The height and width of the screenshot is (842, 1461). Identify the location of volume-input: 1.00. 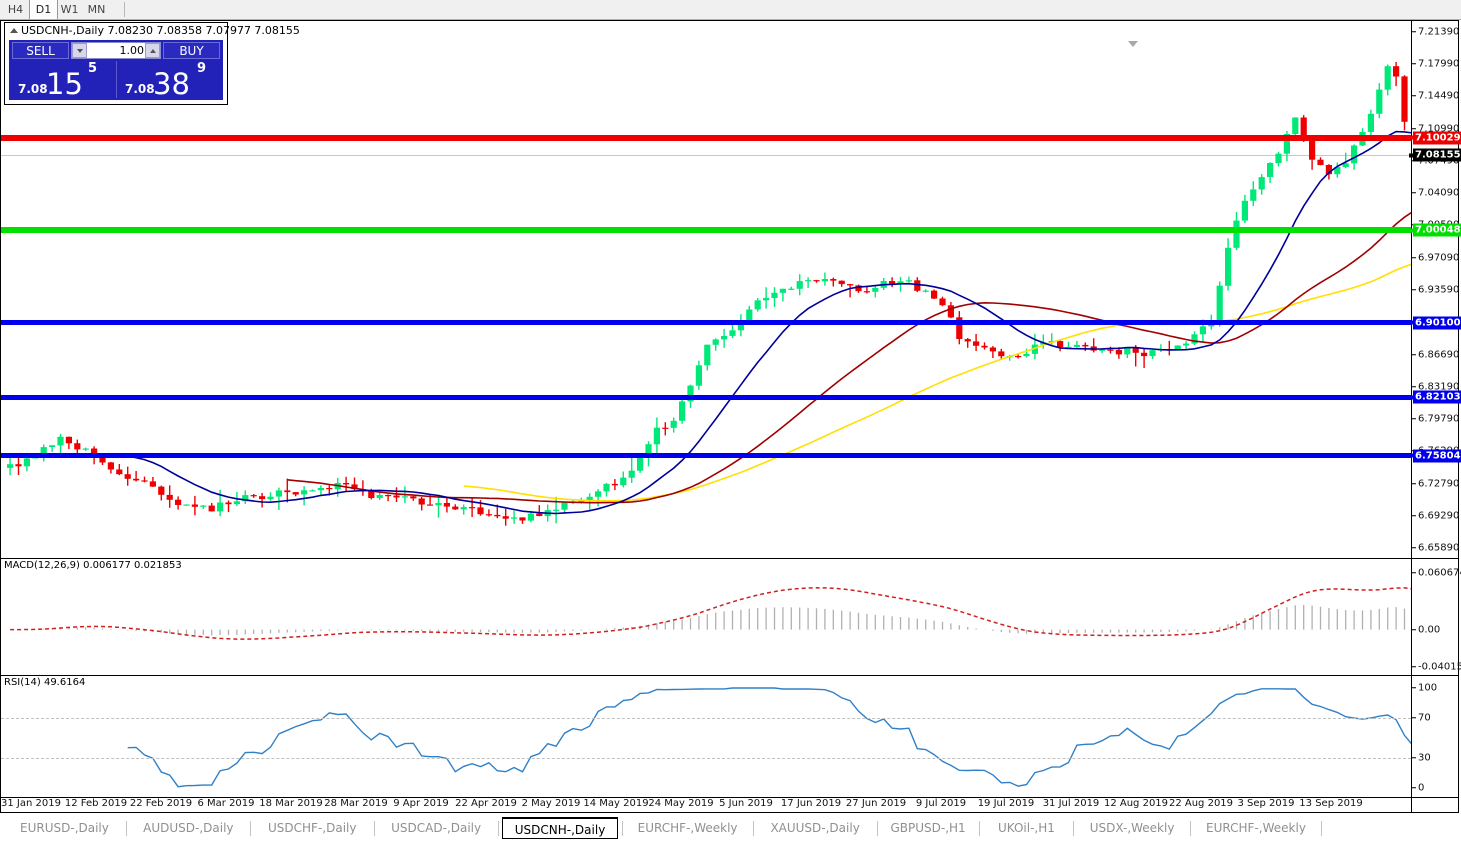
(116, 50).